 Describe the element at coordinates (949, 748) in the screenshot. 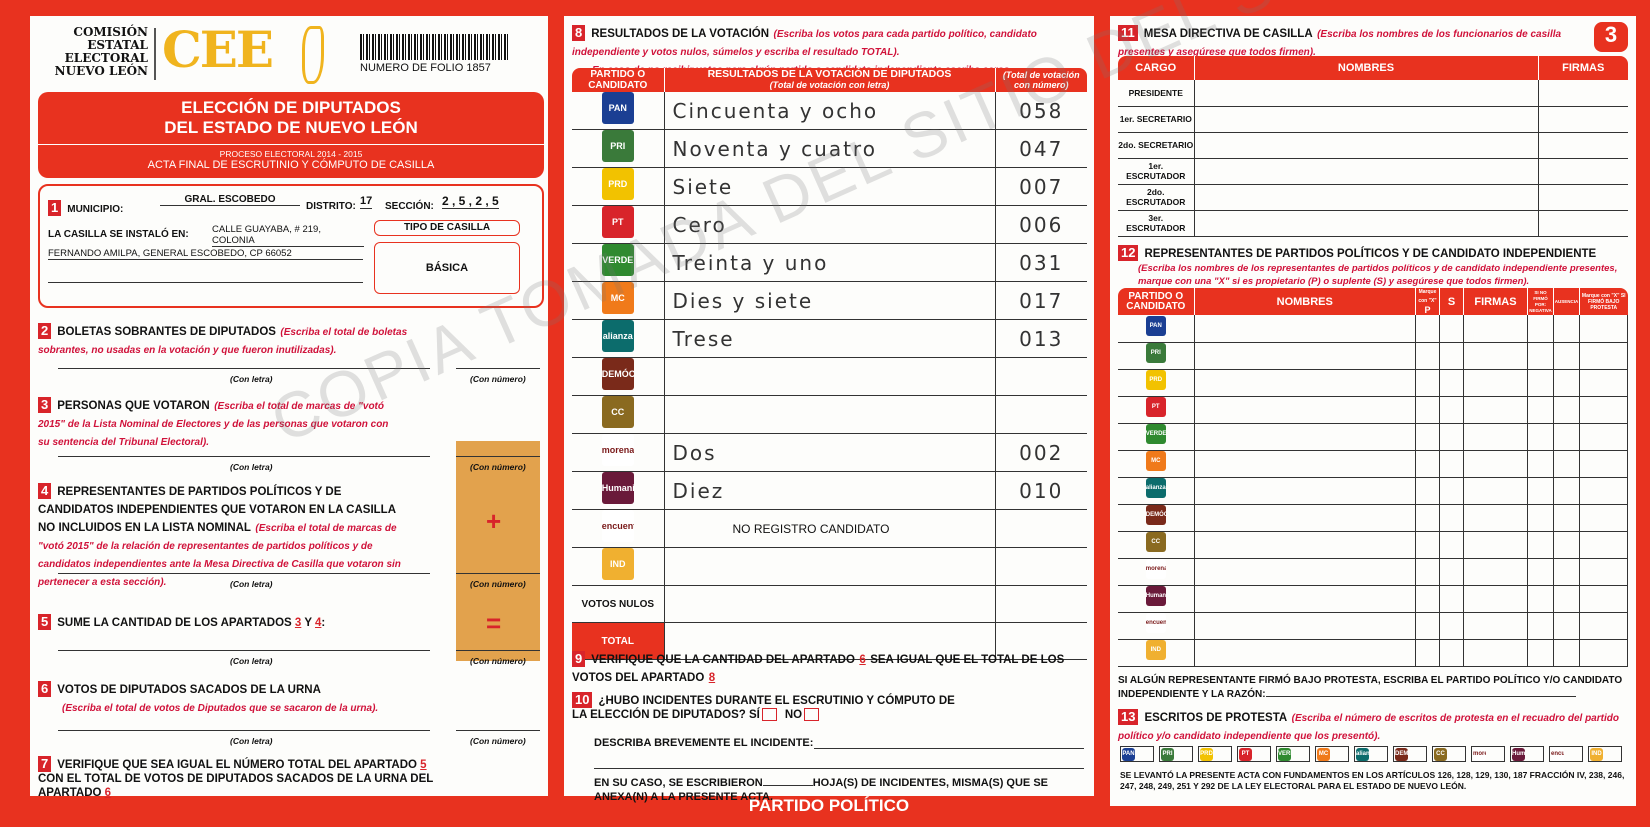

I see `incident-field` at that location.